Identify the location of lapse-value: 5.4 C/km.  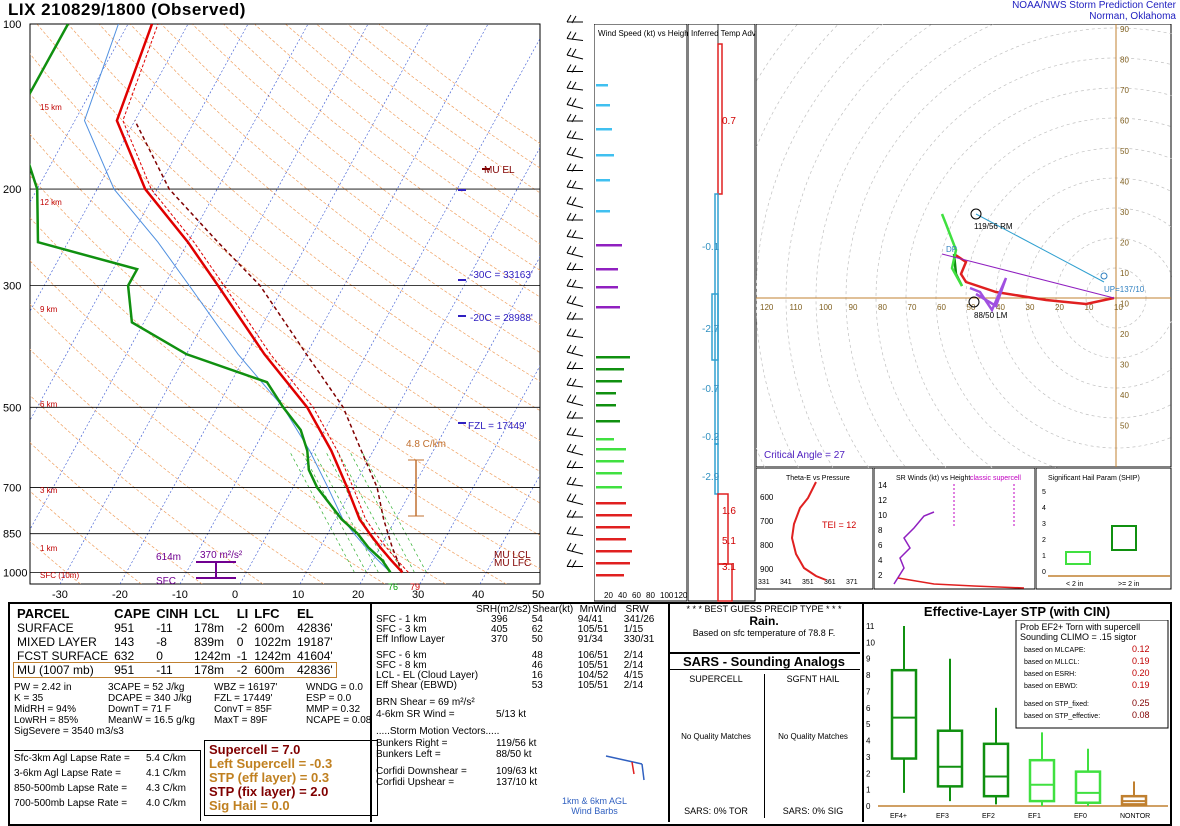
(166, 758).